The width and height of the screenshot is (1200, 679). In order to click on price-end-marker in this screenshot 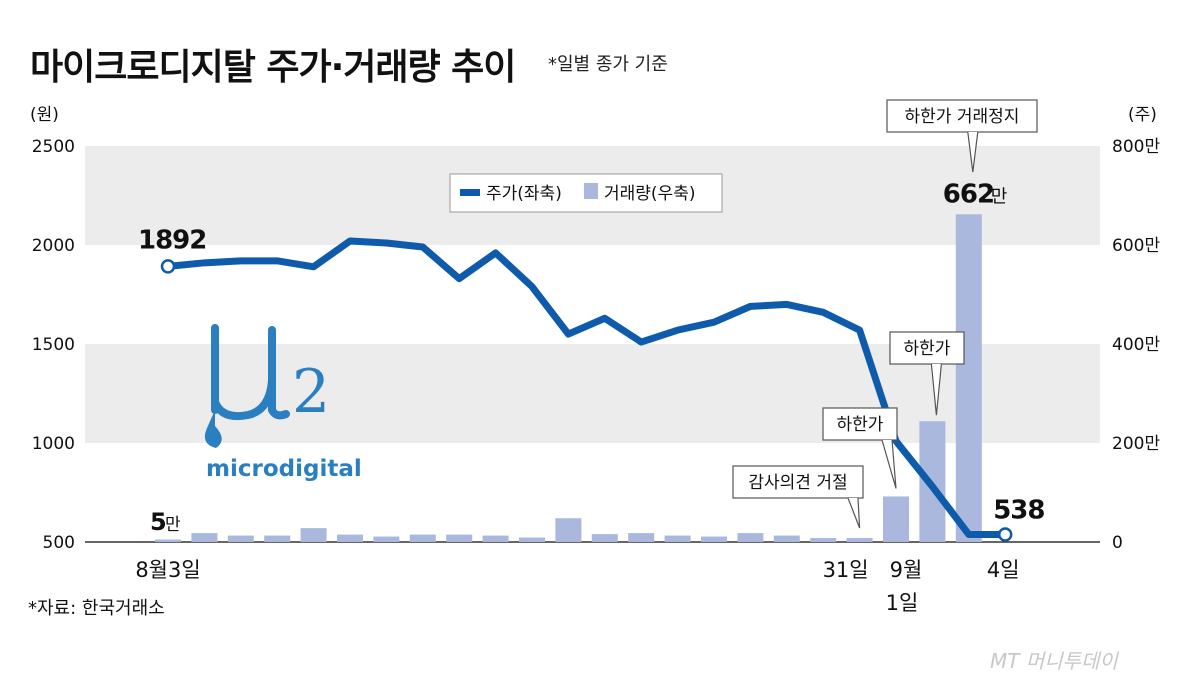, I will do `click(1005, 534)`.